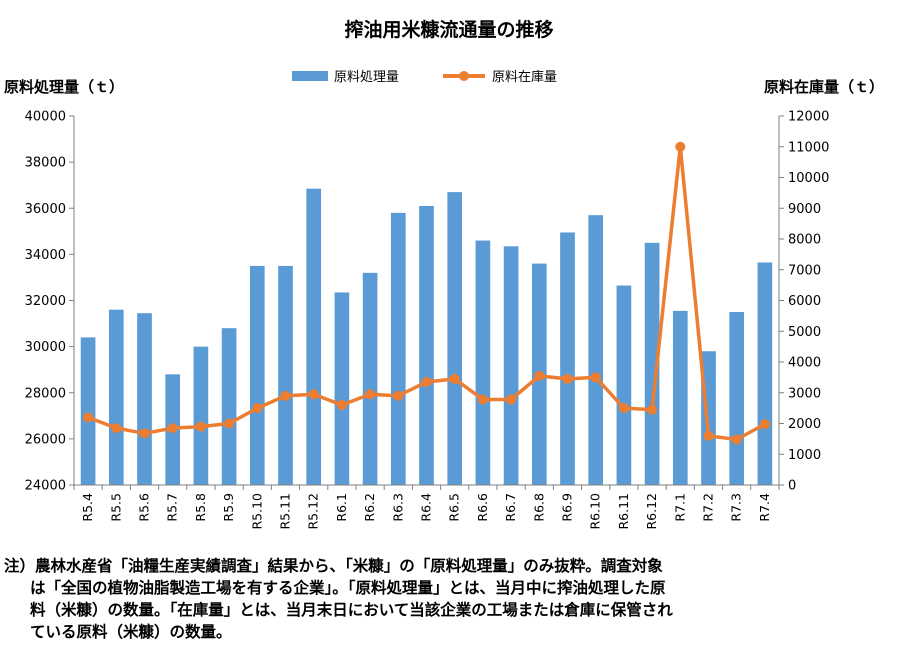 The width and height of the screenshot is (899, 649). I want to click on left-tick-label: 38000, so click(45, 163).